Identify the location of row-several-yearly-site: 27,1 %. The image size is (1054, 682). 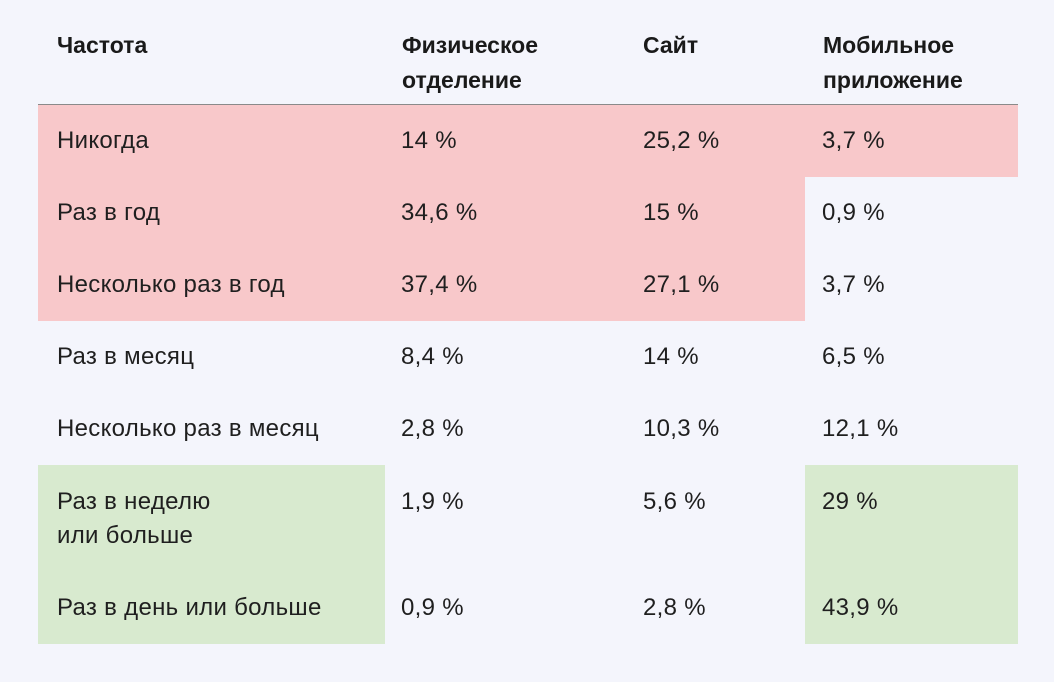
(681, 284).